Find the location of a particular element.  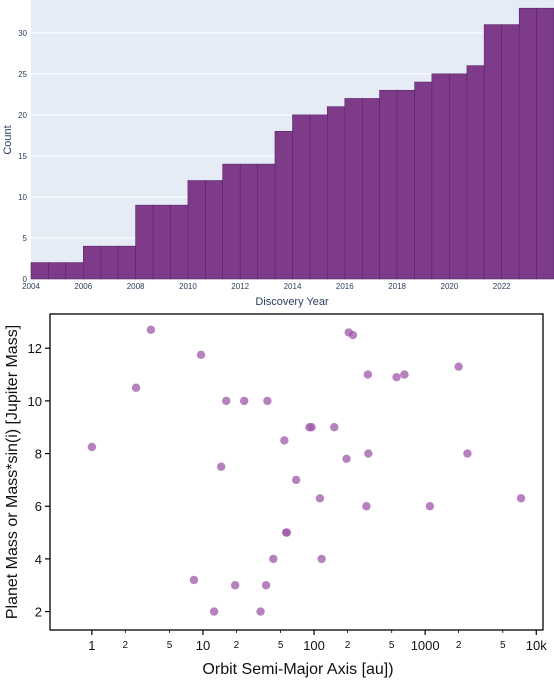

histogram-y-tick-label: 15 is located at coordinates (22, 156).